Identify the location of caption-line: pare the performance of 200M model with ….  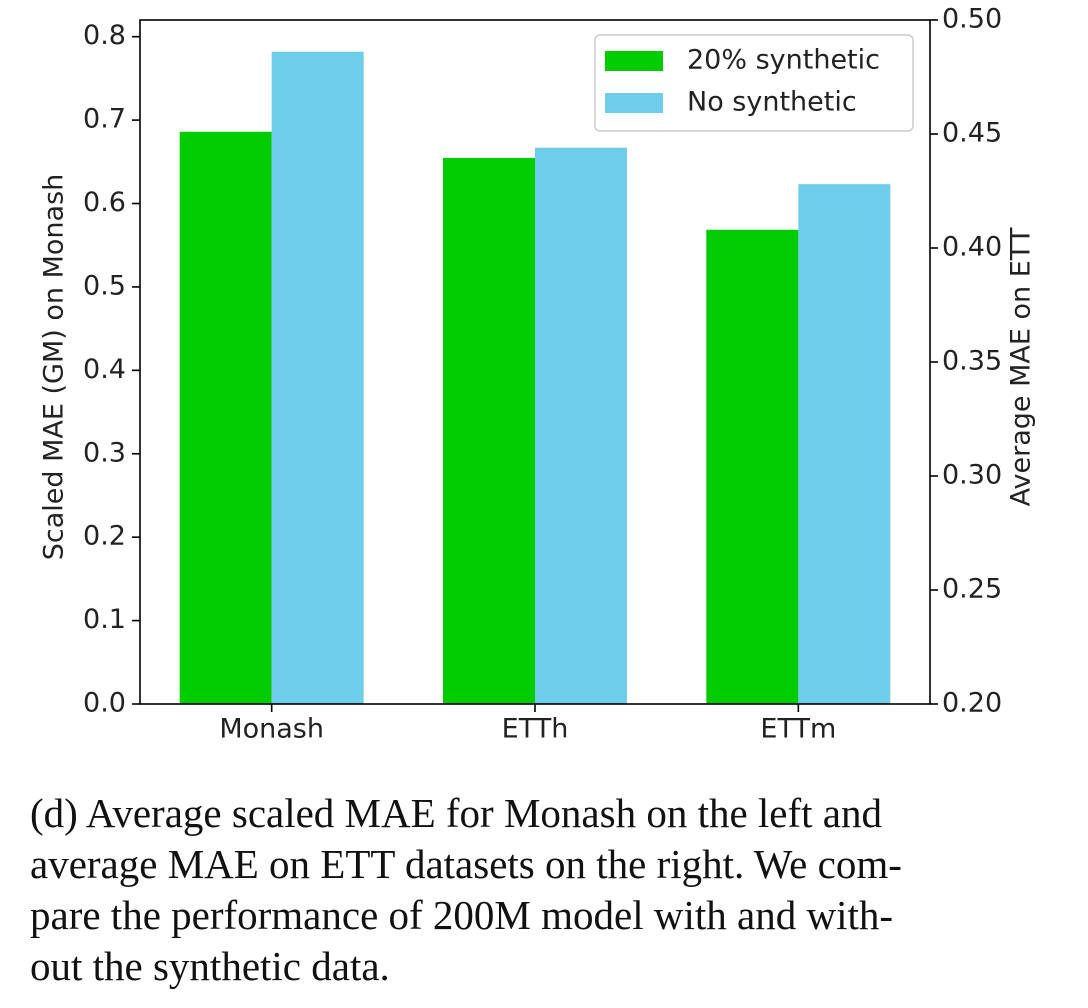
(462, 915).